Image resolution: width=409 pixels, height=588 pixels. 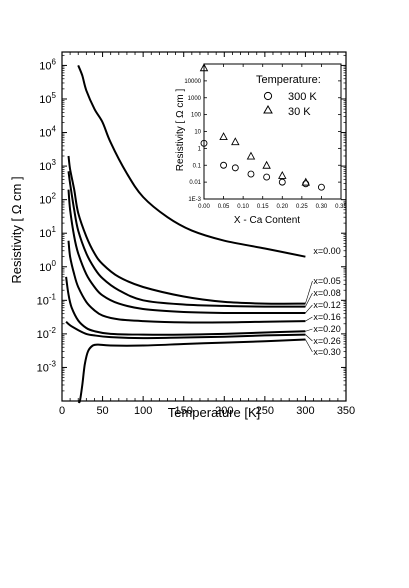 I want to click on legend-title: Temperature:, so click(x=288, y=80).